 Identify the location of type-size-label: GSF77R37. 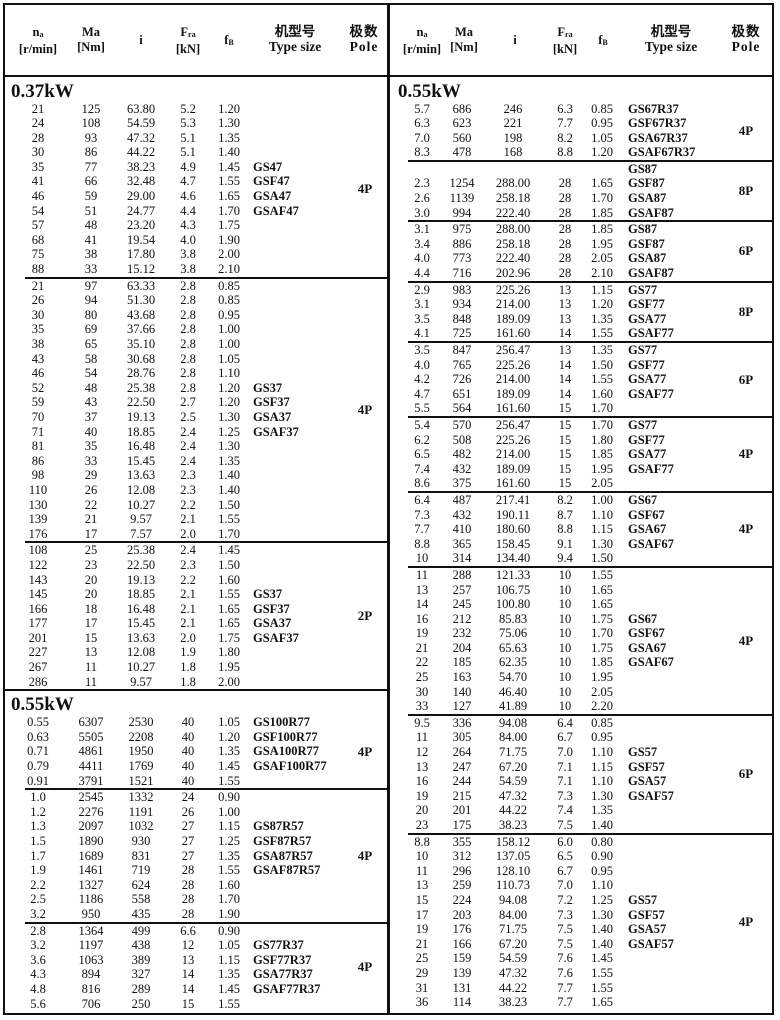
(282, 959).